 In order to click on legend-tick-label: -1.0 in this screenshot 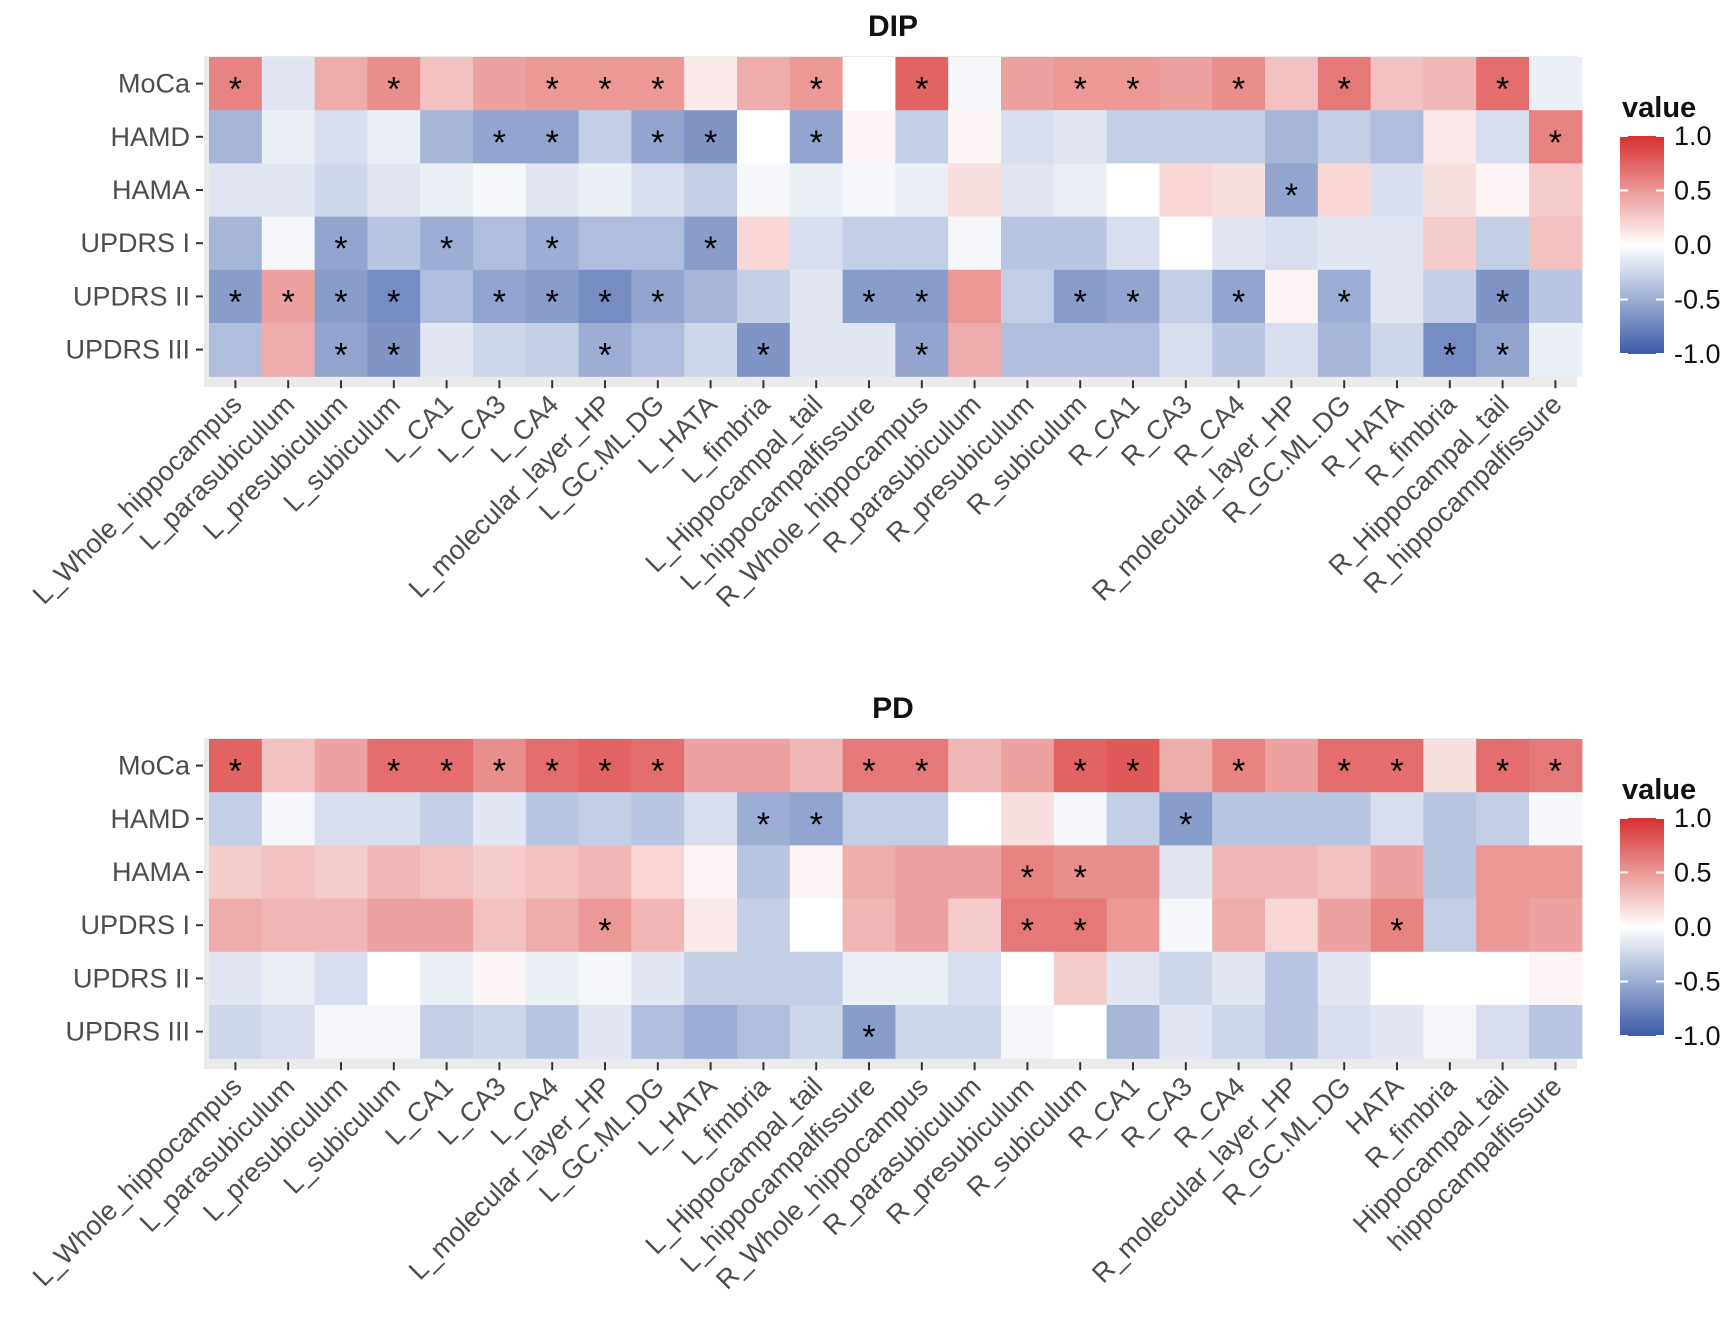, I will do `click(1697, 354)`.